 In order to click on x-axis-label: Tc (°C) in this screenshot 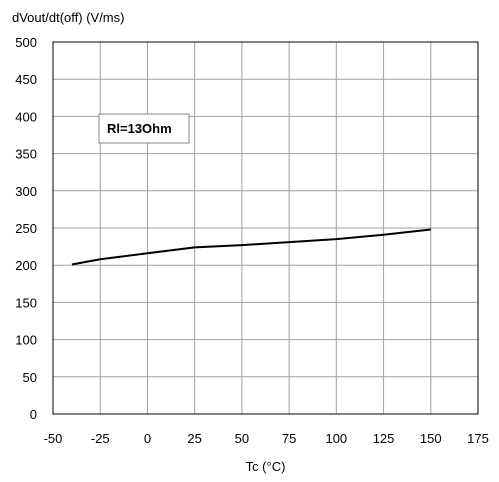, I will do `click(266, 466)`.